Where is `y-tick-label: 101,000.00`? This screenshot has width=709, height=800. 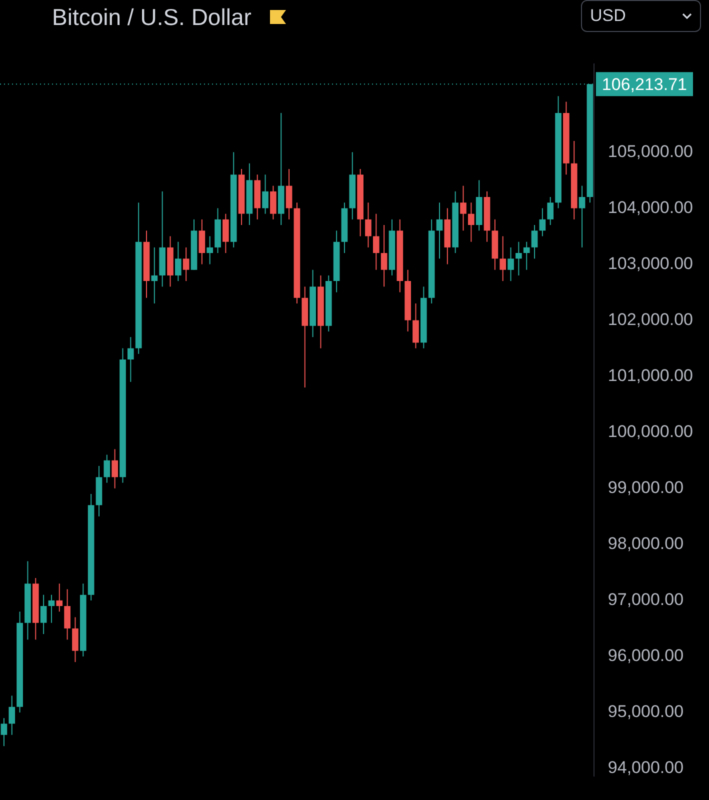
y-tick-label: 101,000.00 is located at coordinates (651, 375).